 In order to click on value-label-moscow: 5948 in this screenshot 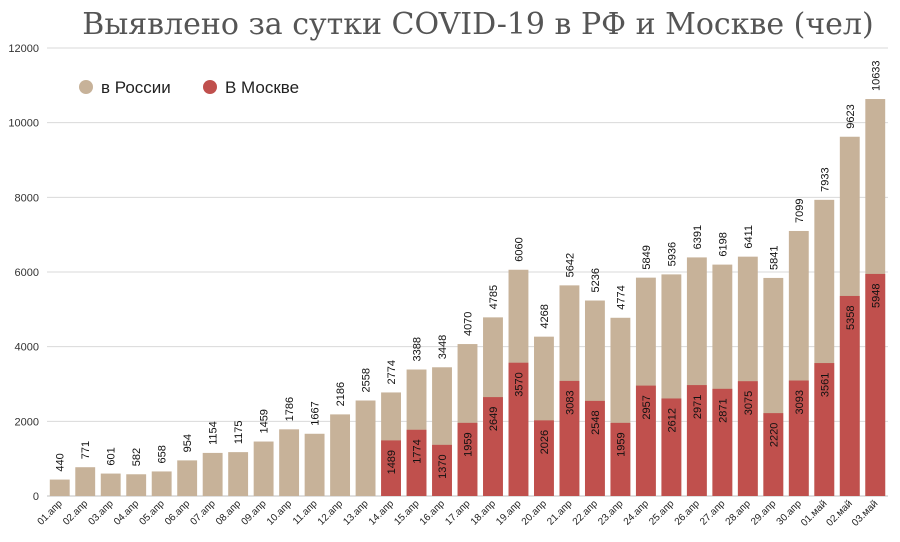, I will do `click(876, 295)`.